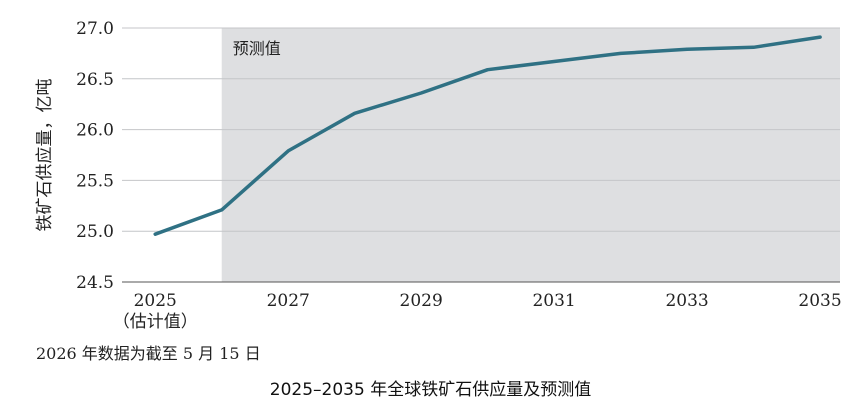 Image resolution: width=861 pixels, height=414 pixels. I want to click on x-tick-sublabel: （估计值）, so click(155, 322).